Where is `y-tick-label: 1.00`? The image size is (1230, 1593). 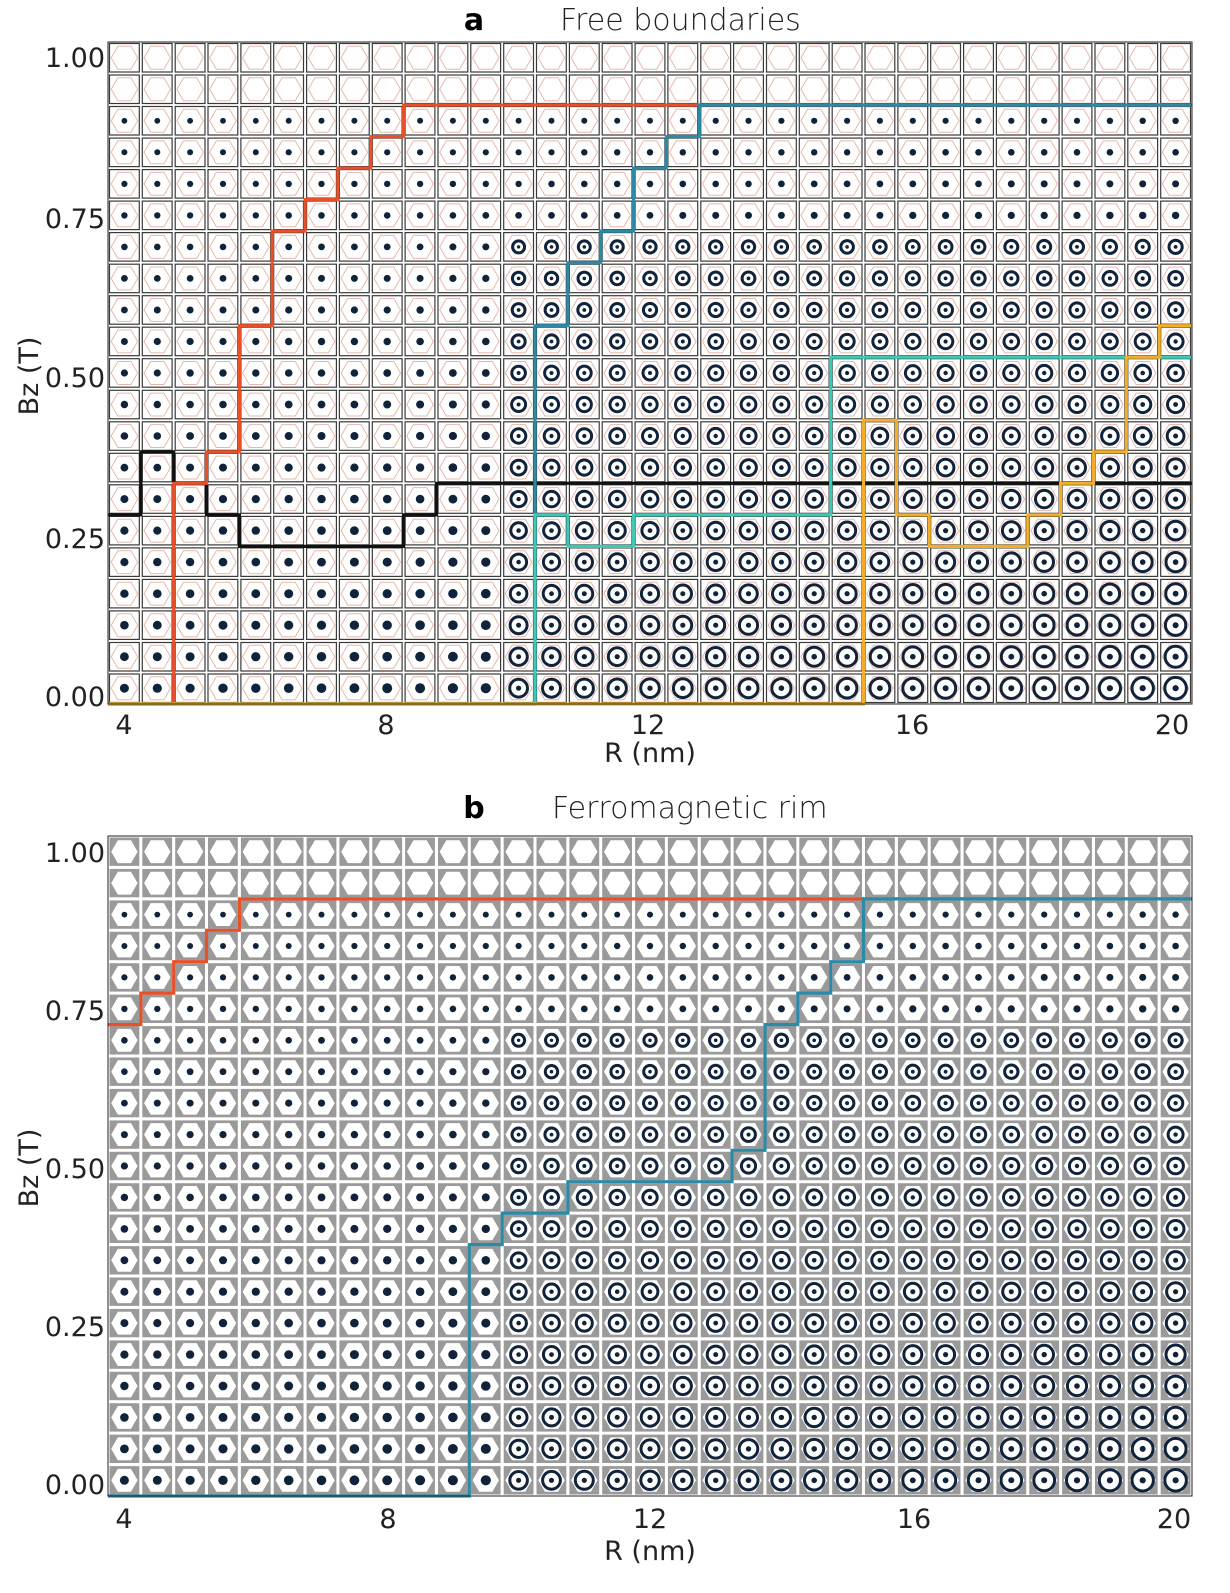
y-tick-label: 1.00 is located at coordinates (75, 58).